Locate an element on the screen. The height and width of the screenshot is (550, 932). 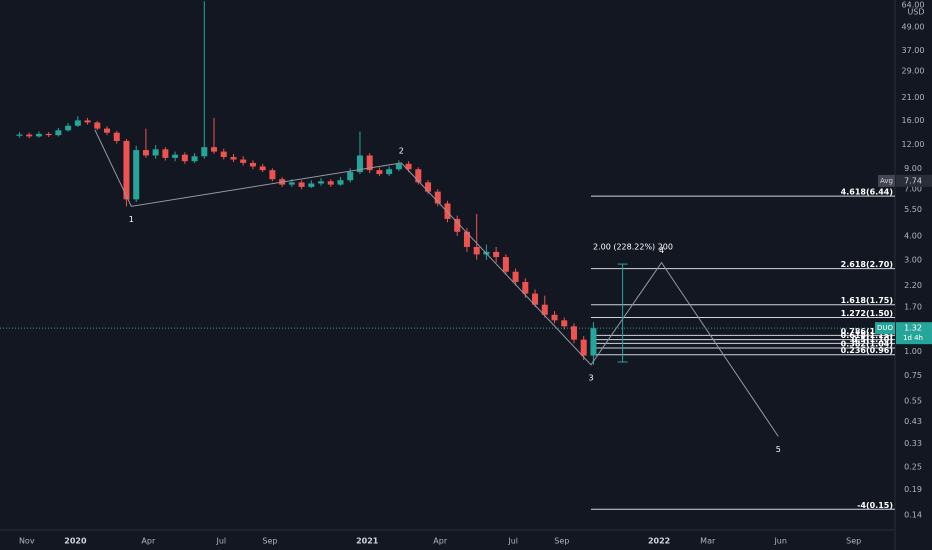
y-tick-label: 4.00 is located at coordinates (913, 235).